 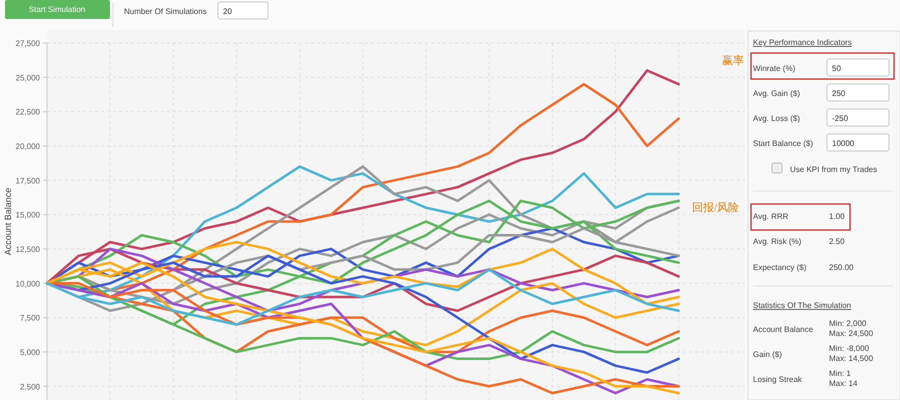 What do you see at coordinates (30, 387) in the screenshot?
I see `y-tick-label: 2,500` at bounding box center [30, 387].